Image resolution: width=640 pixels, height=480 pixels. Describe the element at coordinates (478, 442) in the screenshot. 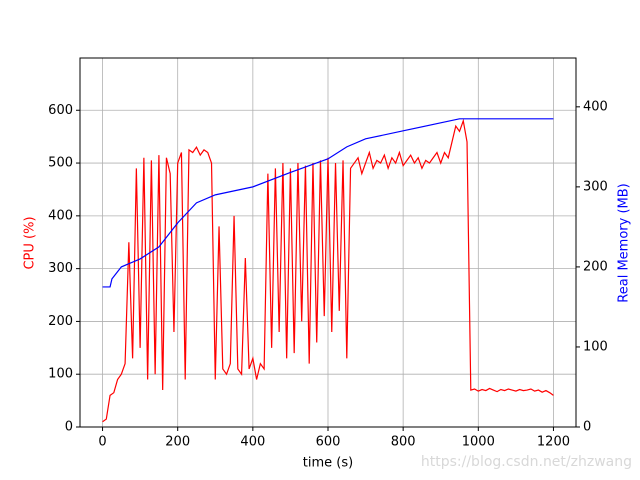

I see `x-tick-label: 1000` at that location.